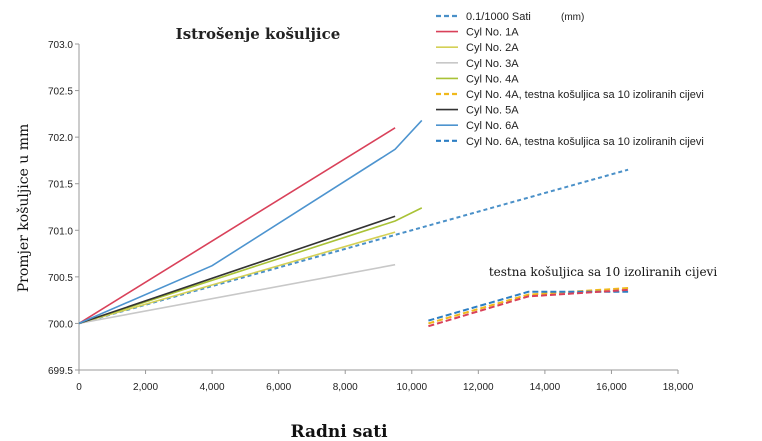 This screenshot has height=441, width=762. Describe the element at coordinates (478, 387) in the screenshot. I see `x-tick-label: 12,000` at that location.